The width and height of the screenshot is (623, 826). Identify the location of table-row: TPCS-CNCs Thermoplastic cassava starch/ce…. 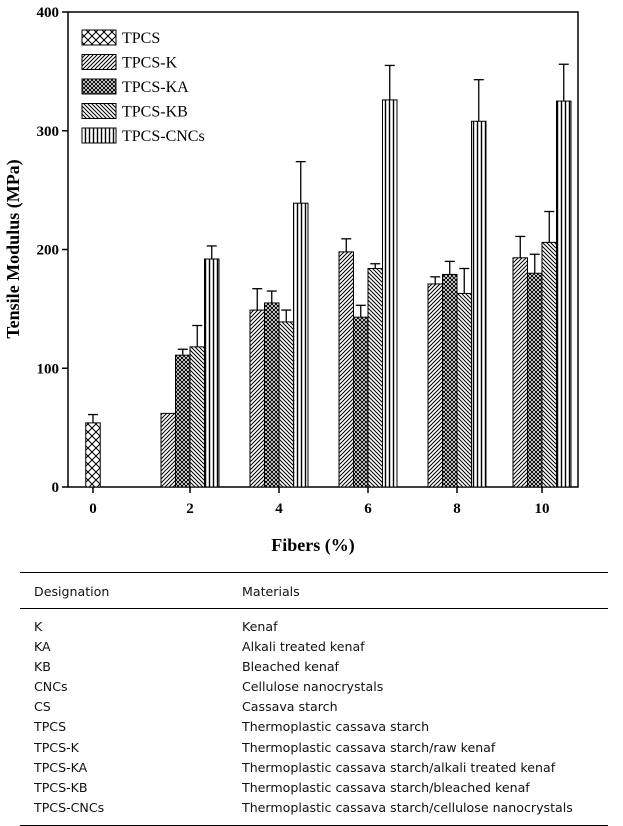
(314, 812).